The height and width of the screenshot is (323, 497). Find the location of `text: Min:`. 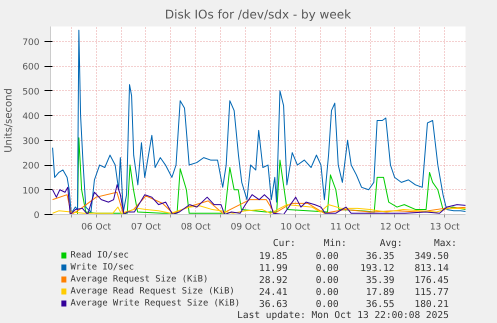

text: Min: is located at coordinates (335, 243).